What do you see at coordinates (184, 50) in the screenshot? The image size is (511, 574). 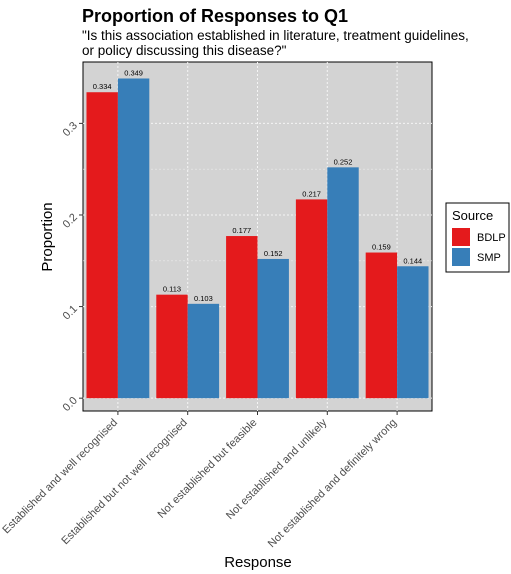 I see `chart-subtitle-line-2: or policy discussing this disease?"` at bounding box center [184, 50].